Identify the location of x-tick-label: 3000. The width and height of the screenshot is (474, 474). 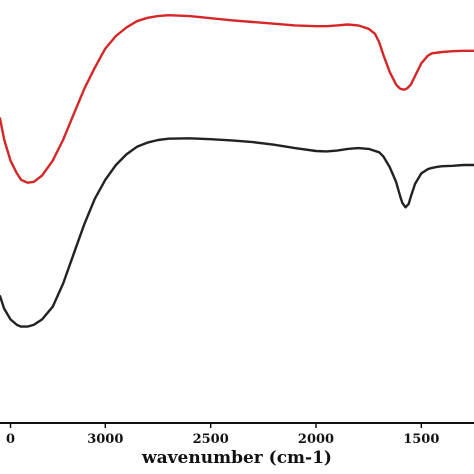
(105, 439).